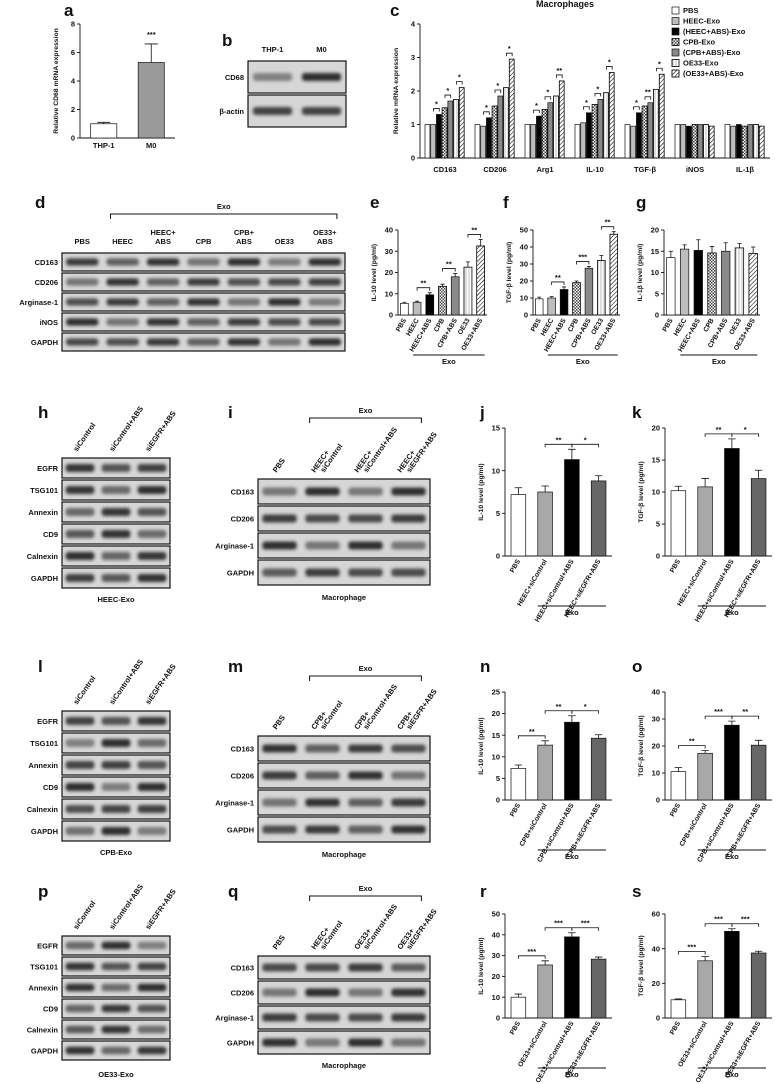 The height and width of the screenshot is (1084, 775). Describe the element at coordinates (234, 803) in the screenshot. I see `row-label: Arginase-1` at that location.